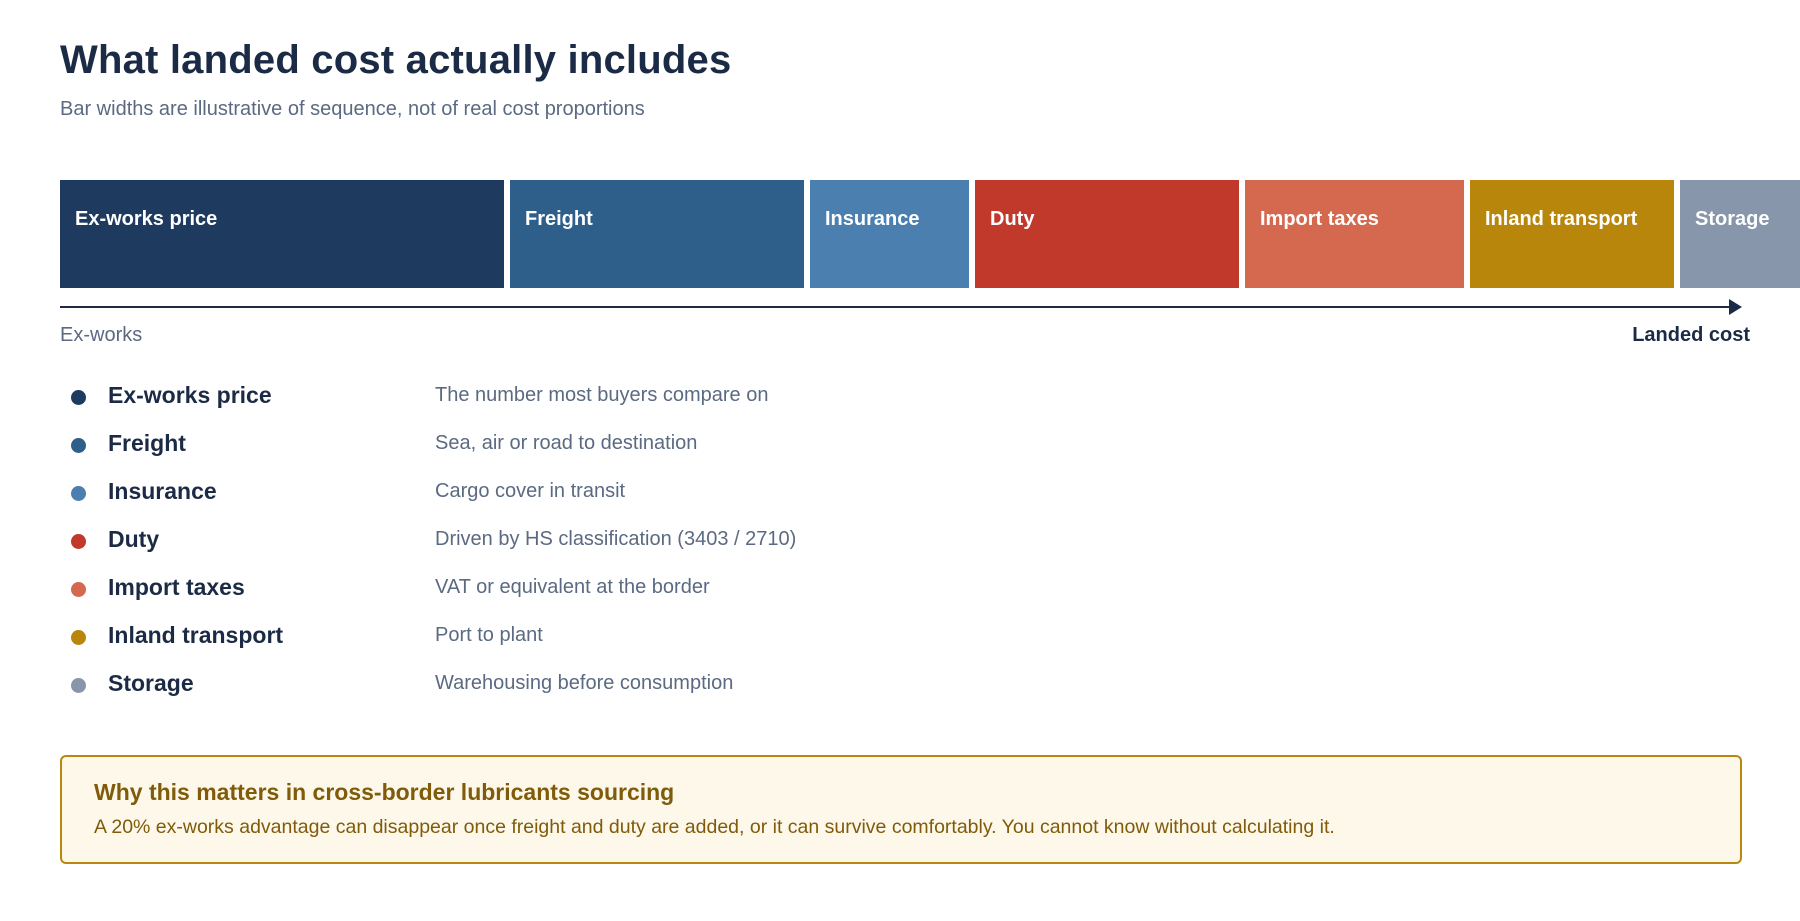 The width and height of the screenshot is (1800, 921). I want to click on arrow-right-icon, so click(1735, 307).